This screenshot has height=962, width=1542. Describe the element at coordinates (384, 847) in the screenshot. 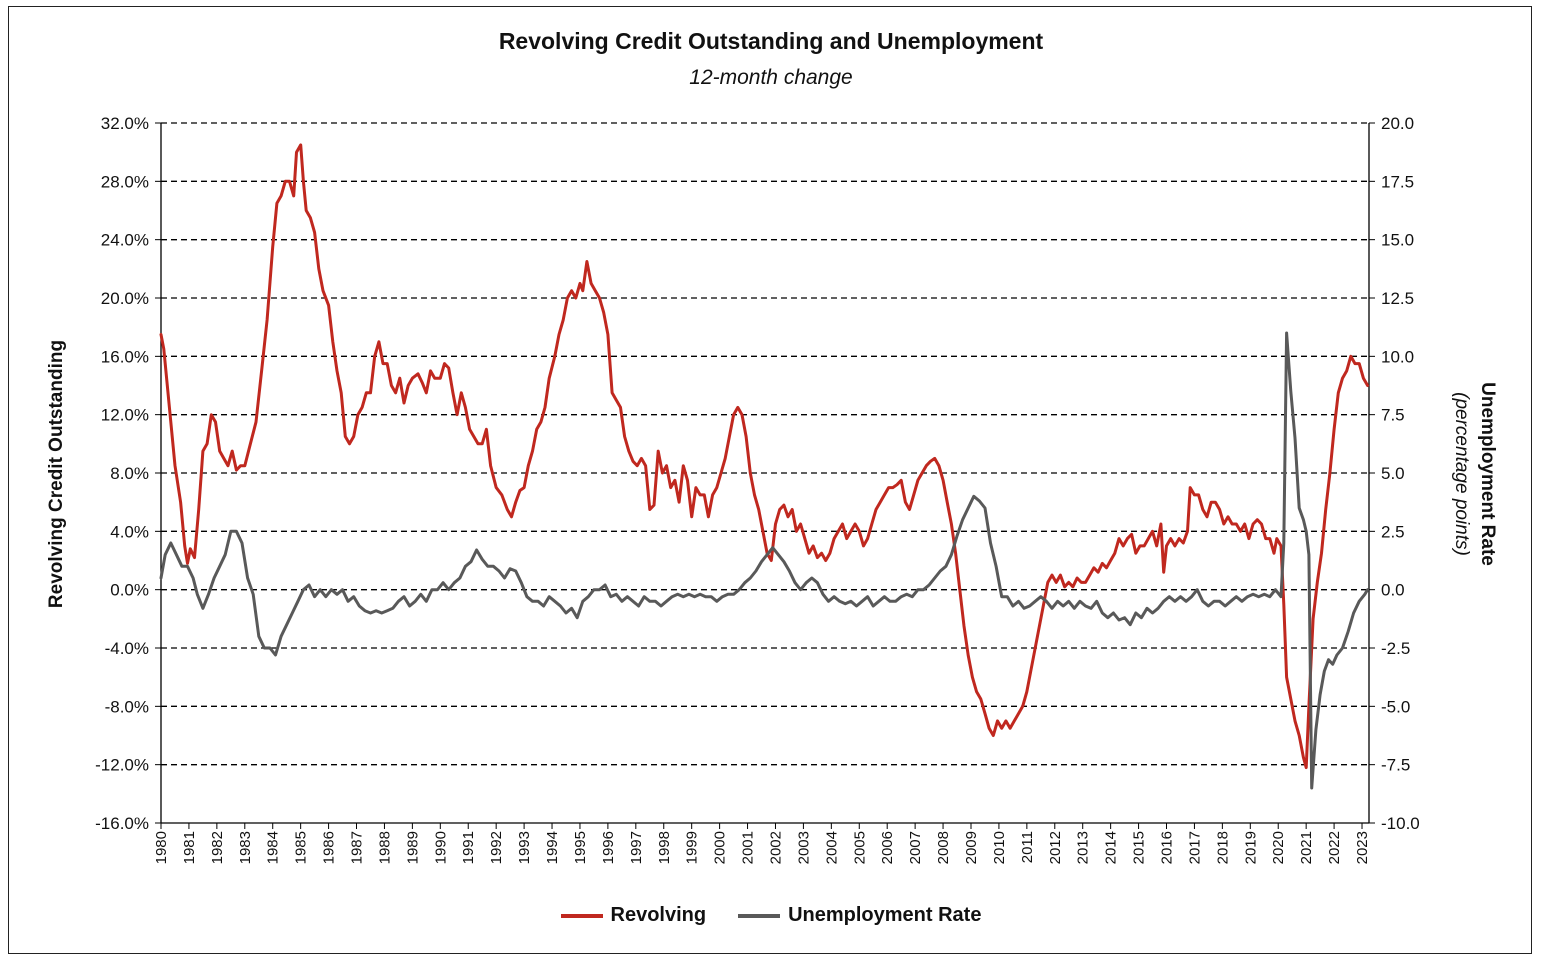

I see `x-tick-label: 1988` at that location.